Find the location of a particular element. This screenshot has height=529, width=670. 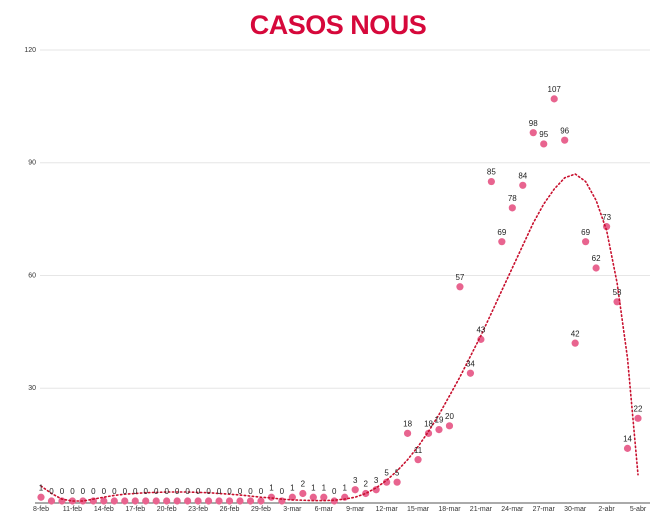

data-label: 11 is located at coordinates (418, 450).